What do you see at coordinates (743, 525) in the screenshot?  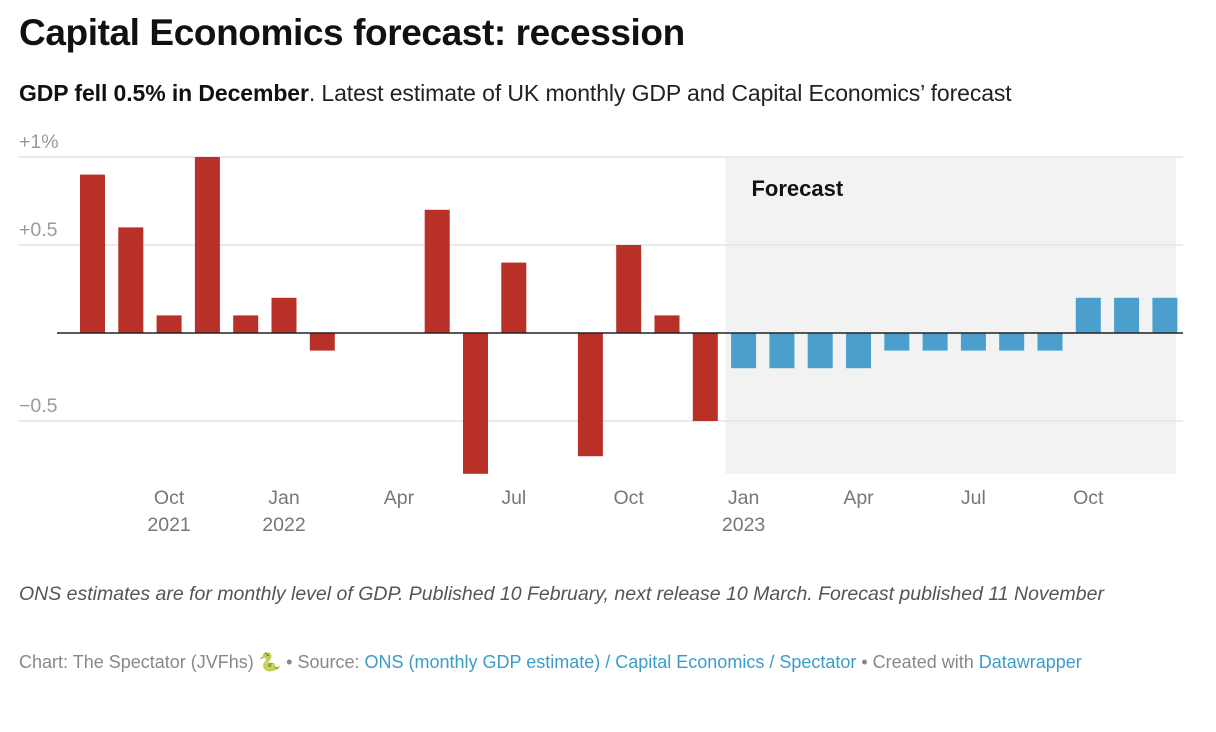 I see `x-tick-year-label: 2023` at bounding box center [743, 525].